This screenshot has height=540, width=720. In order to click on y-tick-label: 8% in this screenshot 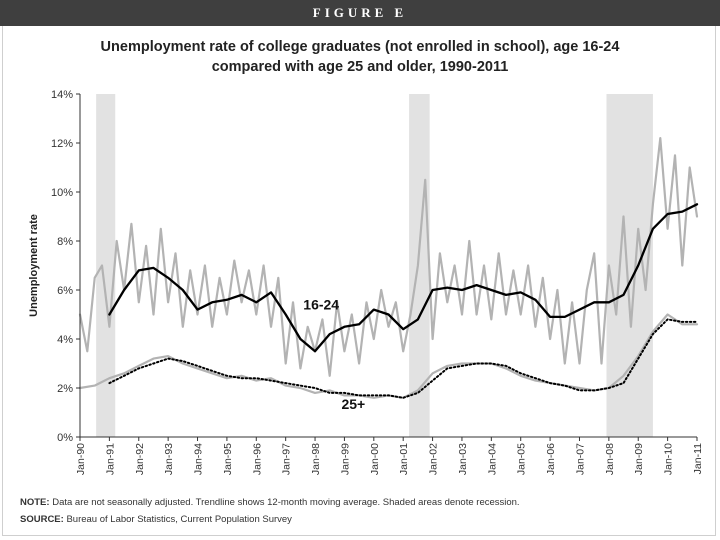, I will do `click(65, 242)`.